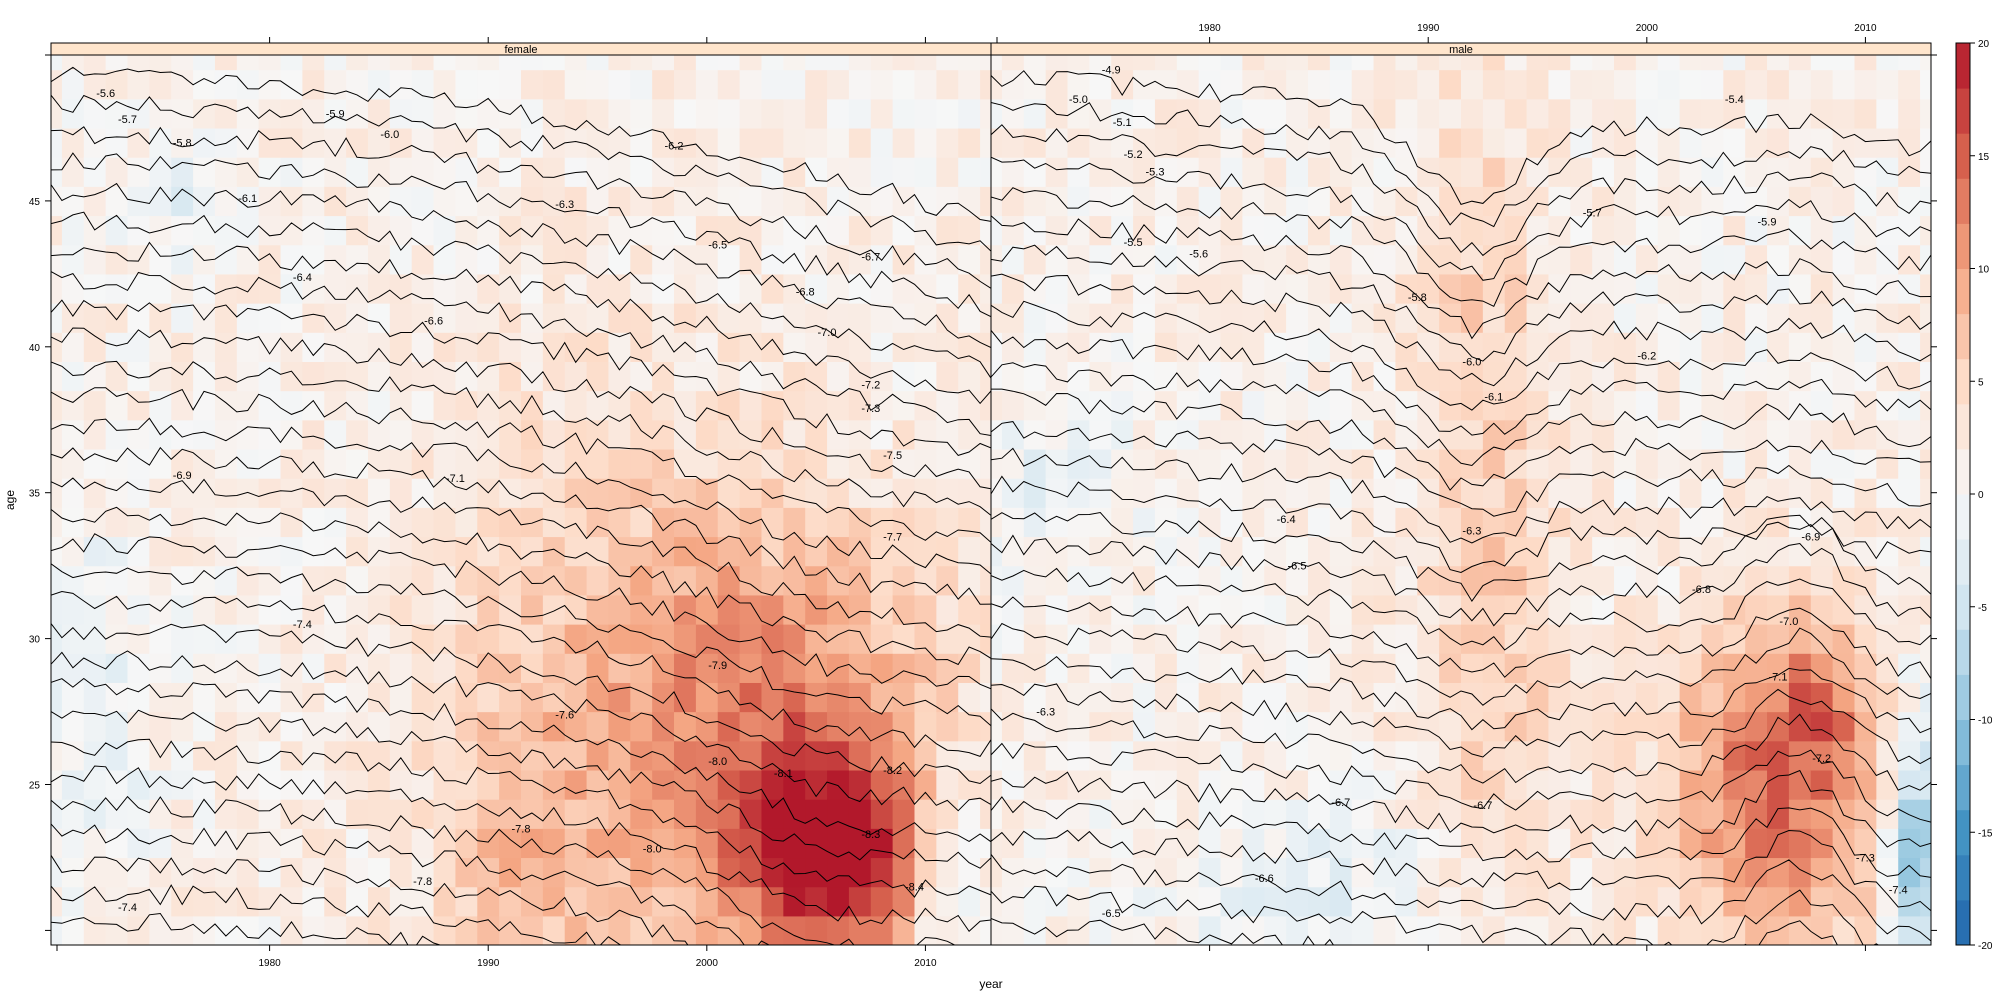  Describe the element at coordinates (925, 963) in the screenshot. I see `x-tick-label-bottom: 2010` at that location.